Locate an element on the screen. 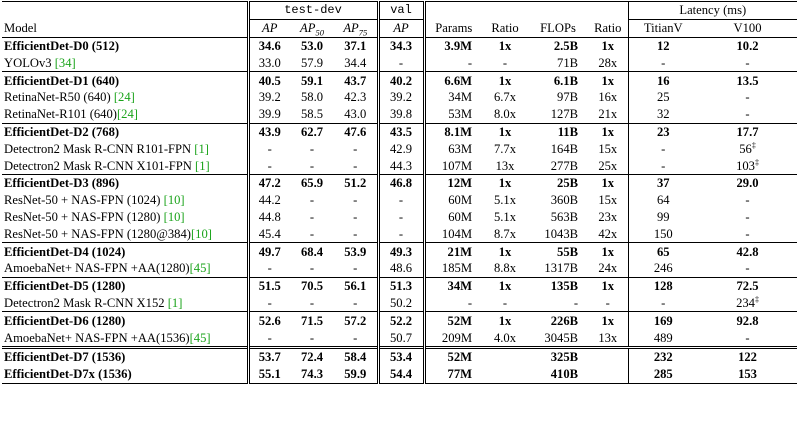 This screenshot has width=800, height=435. cell-v100: 234‡ is located at coordinates (747, 303).